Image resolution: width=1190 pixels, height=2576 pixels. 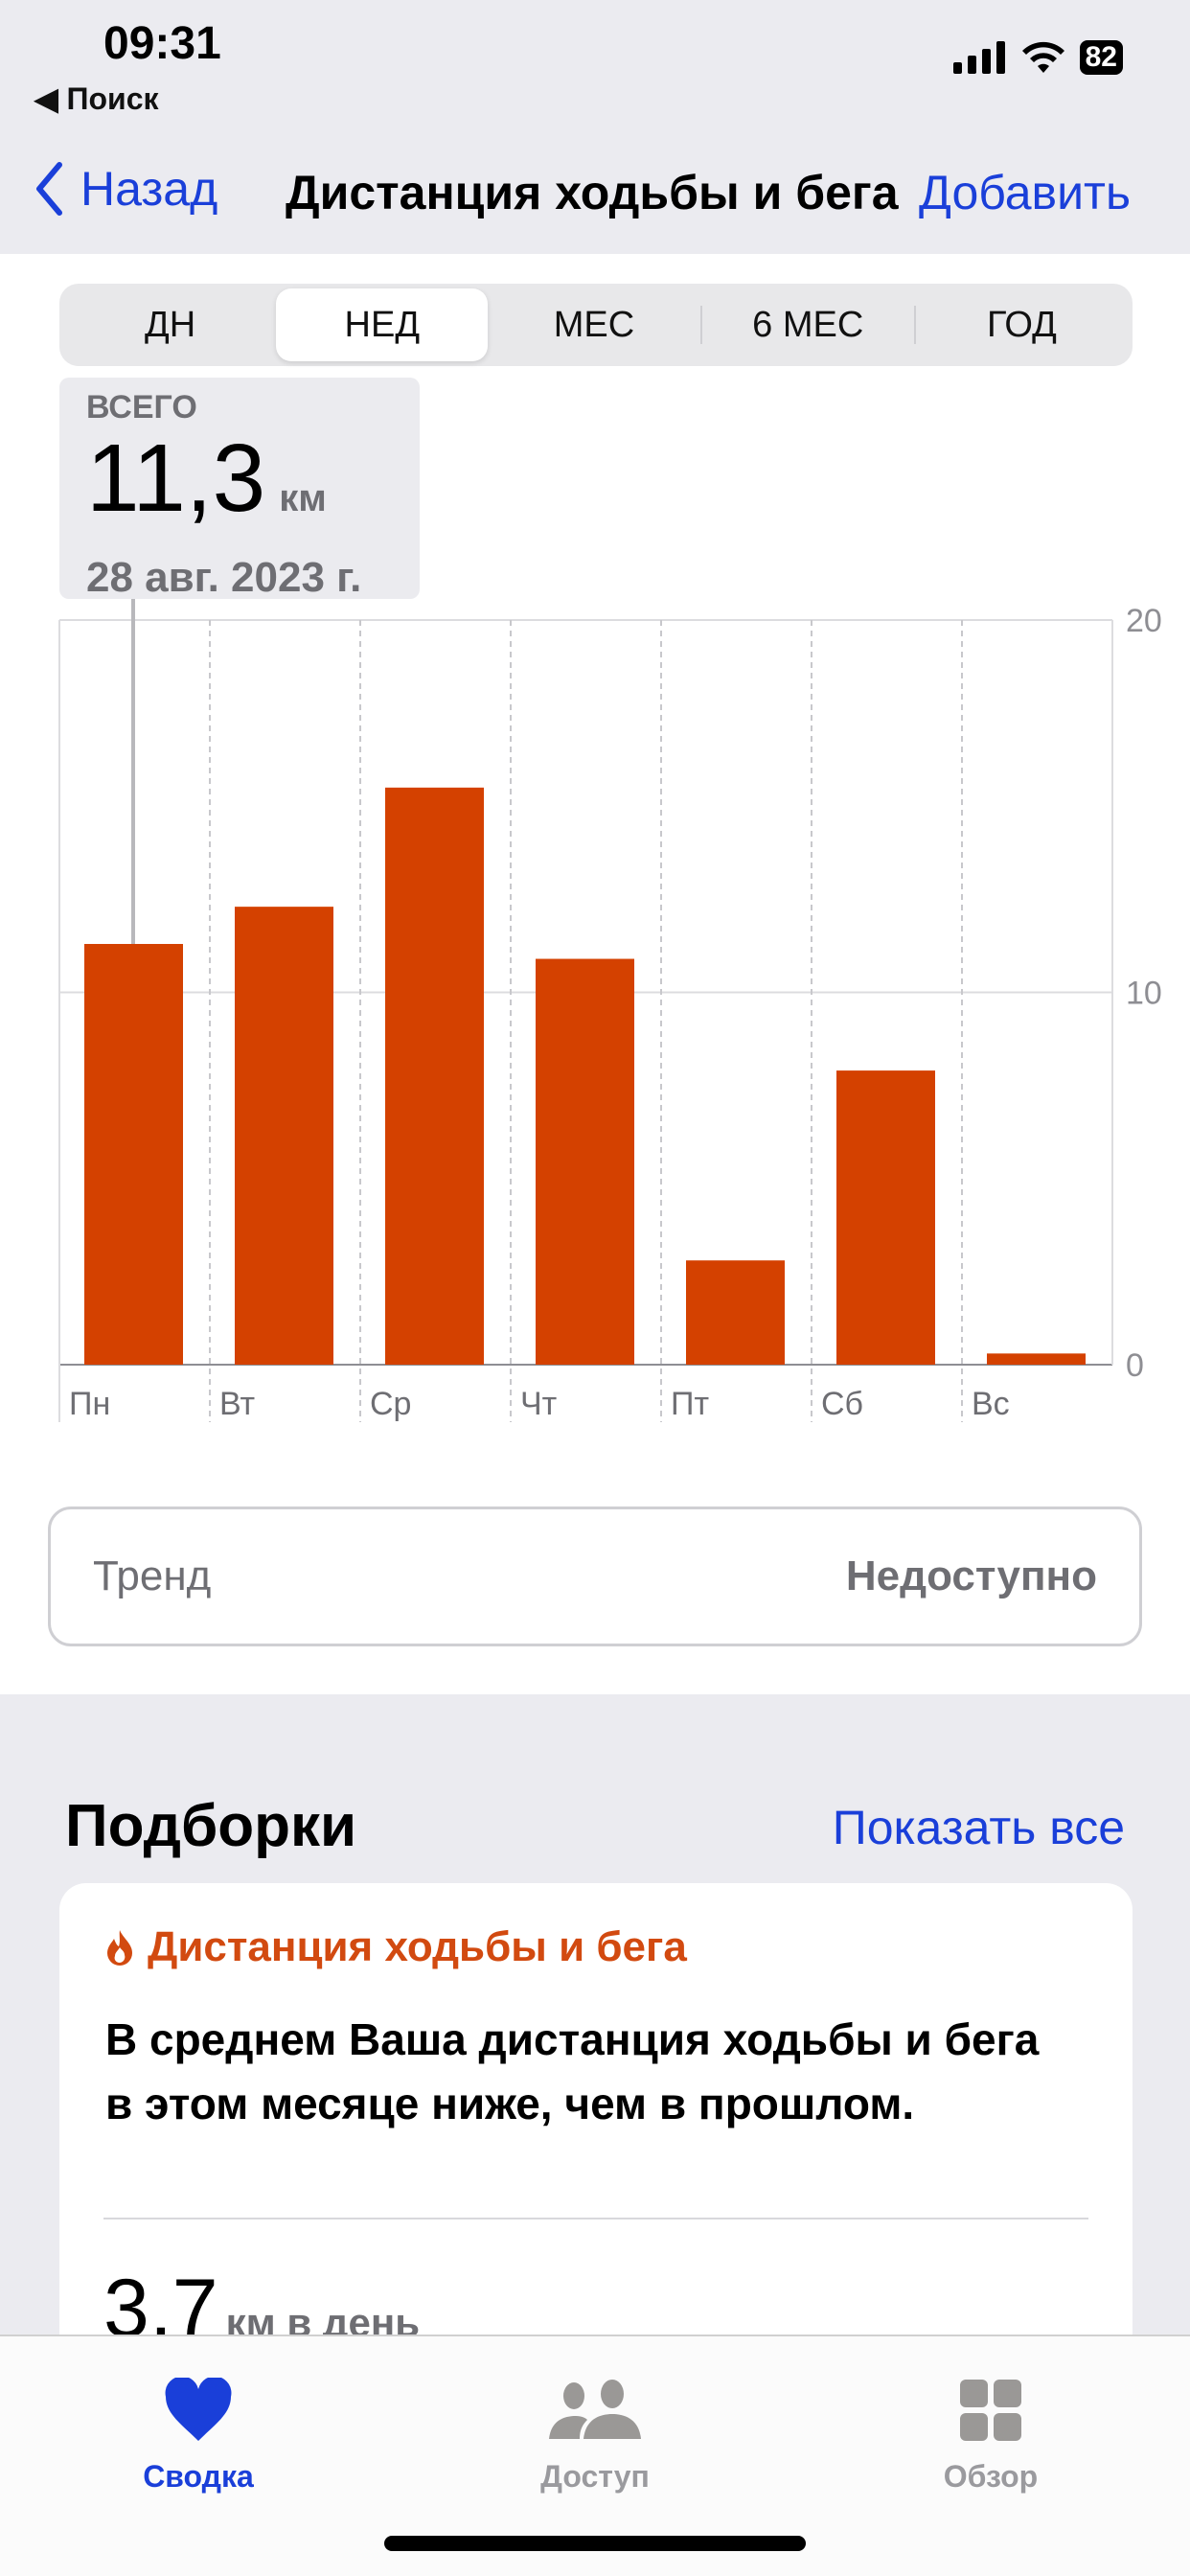 I want to click on tooltip-value: 11,3, so click(x=176, y=478).